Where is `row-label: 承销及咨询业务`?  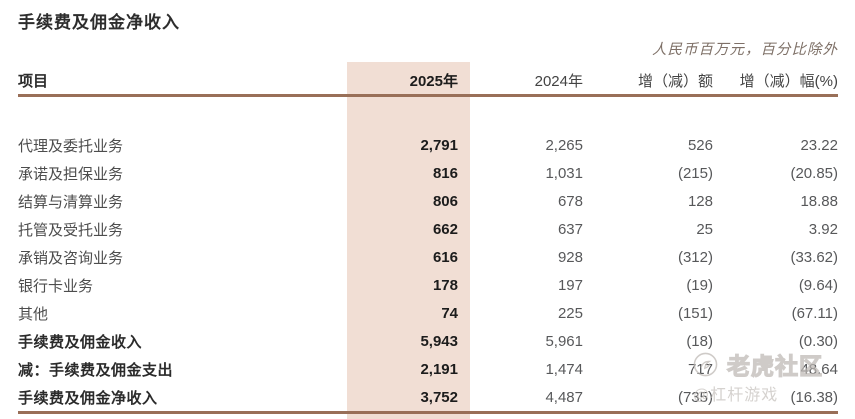 row-label: 承销及咨询业务 is located at coordinates (71, 258).